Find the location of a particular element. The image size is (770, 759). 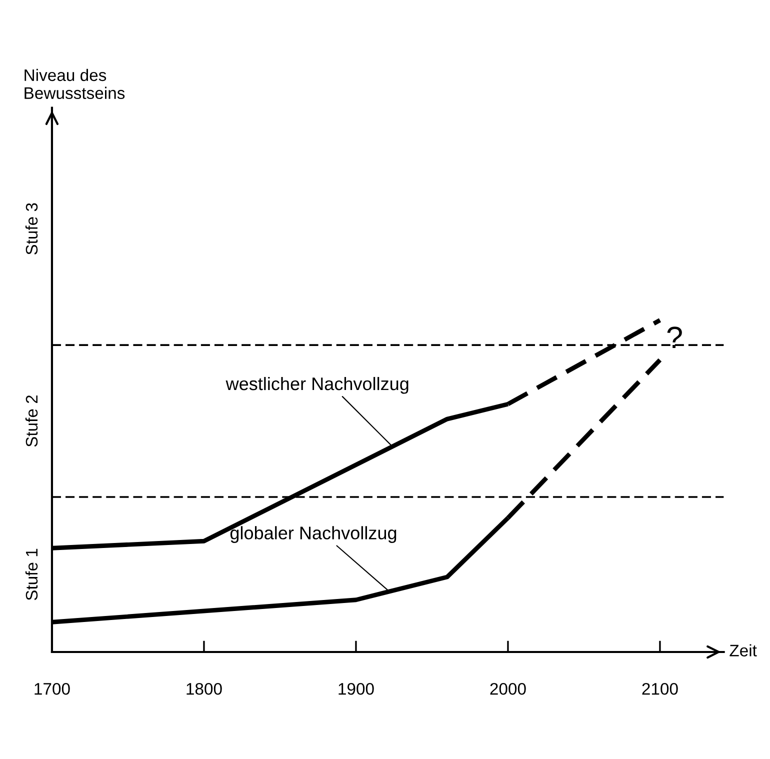

x-tick-label: 2100 is located at coordinates (660, 688).